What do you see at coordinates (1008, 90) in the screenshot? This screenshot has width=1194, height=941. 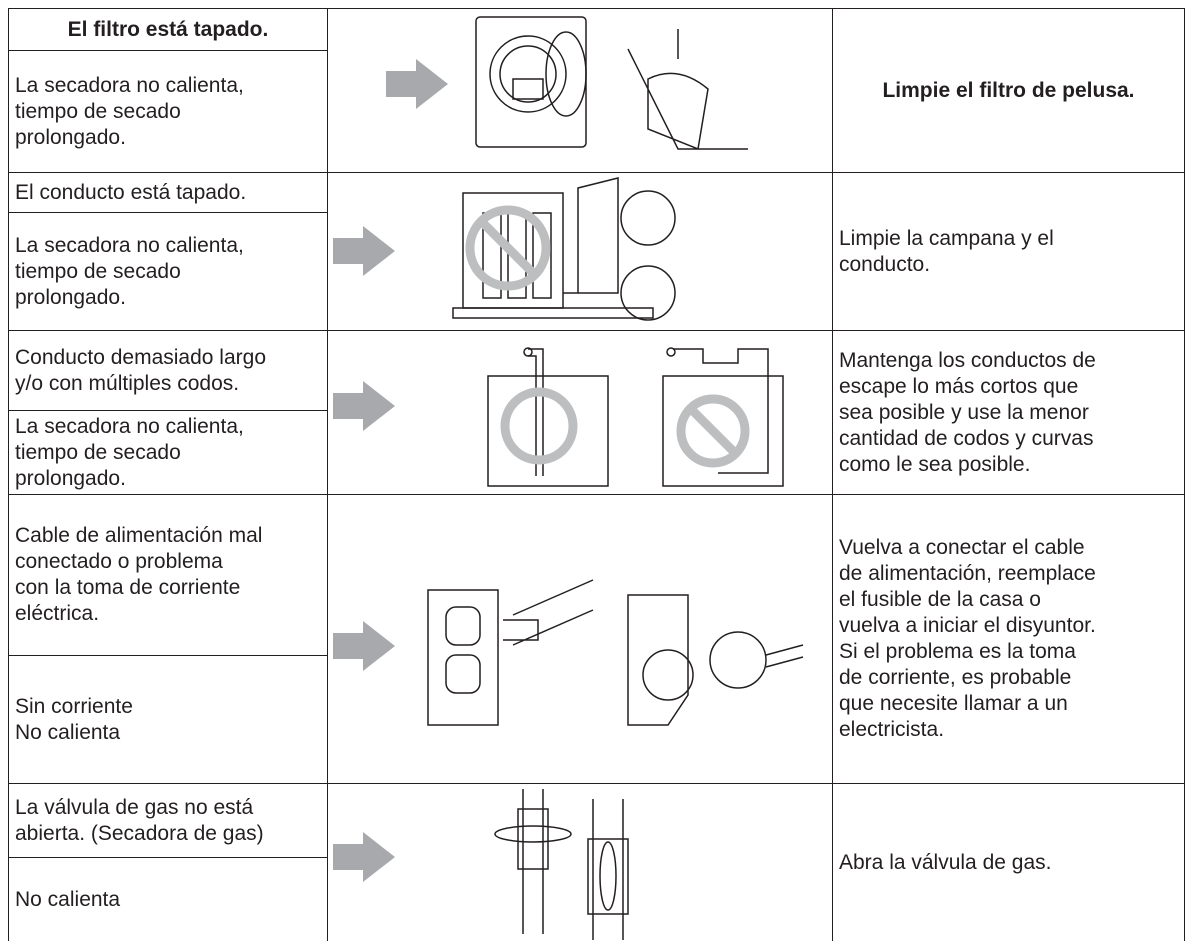 I see `solution: Limpie el filtro de pelusa.` at bounding box center [1008, 90].